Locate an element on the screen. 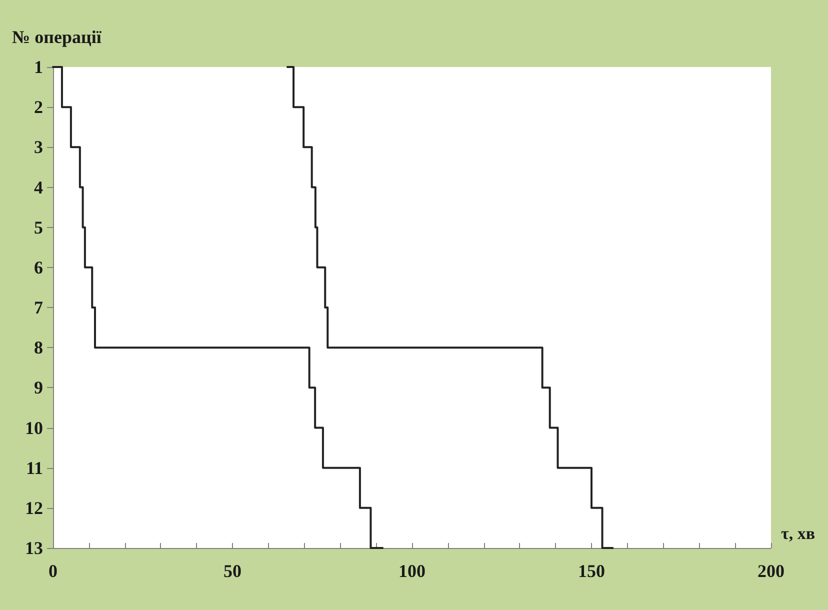 Image resolution: width=828 pixels, height=610 pixels. x-tick-label: 50 is located at coordinates (233, 571).